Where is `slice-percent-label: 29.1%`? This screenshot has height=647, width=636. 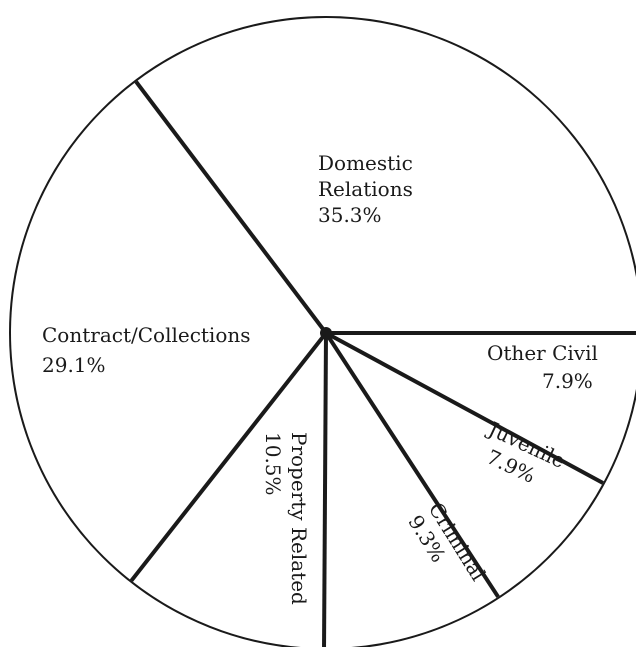 slice-percent-label: 29.1% is located at coordinates (74, 365).